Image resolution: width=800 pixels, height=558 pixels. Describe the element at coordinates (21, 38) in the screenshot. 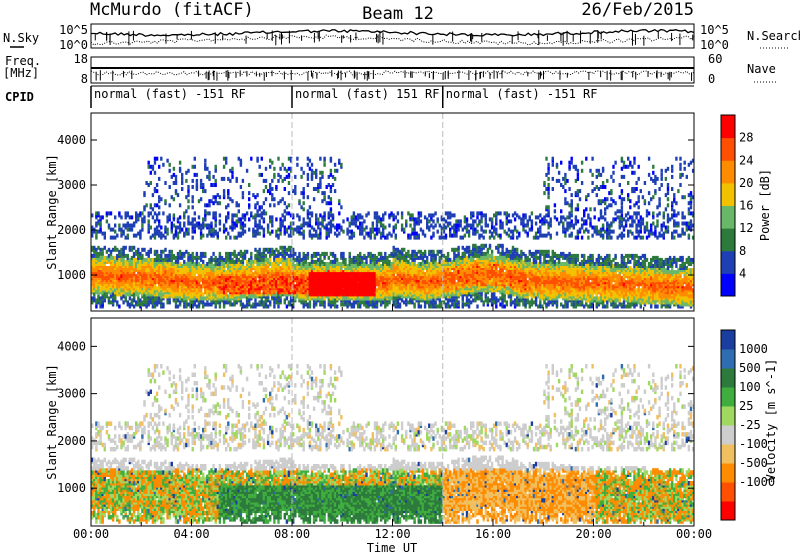

I see `noise-sky-label: N.Sky` at that location.